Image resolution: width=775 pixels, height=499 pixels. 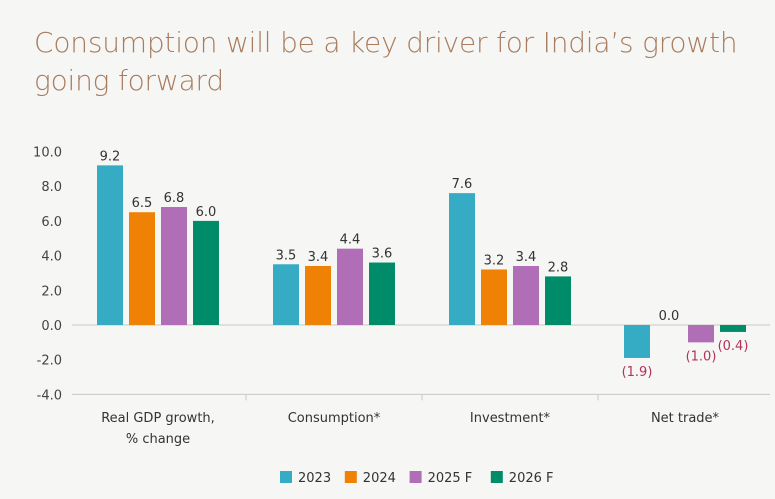 What do you see at coordinates (637, 372) in the screenshot?
I see `data-label: (1.9)` at bounding box center [637, 372].